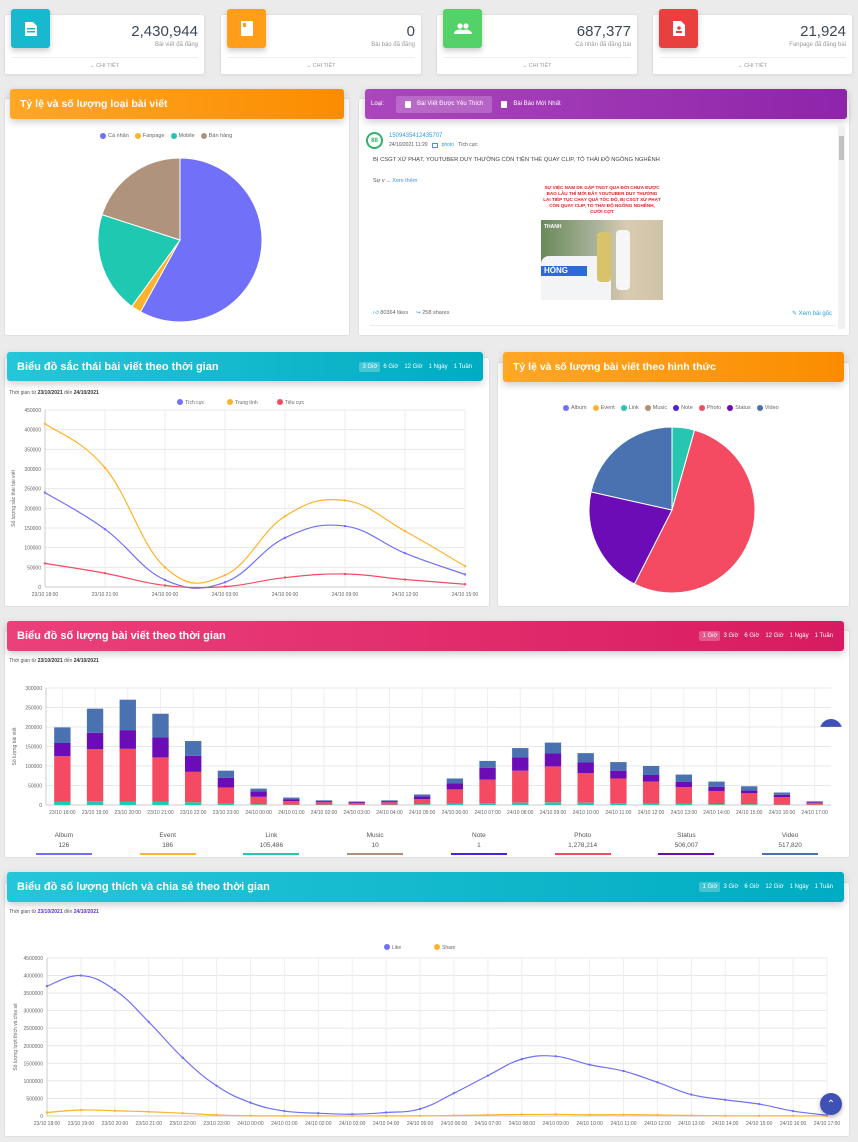  I want to click on y-tick-label: 50000, so click(34, 568).